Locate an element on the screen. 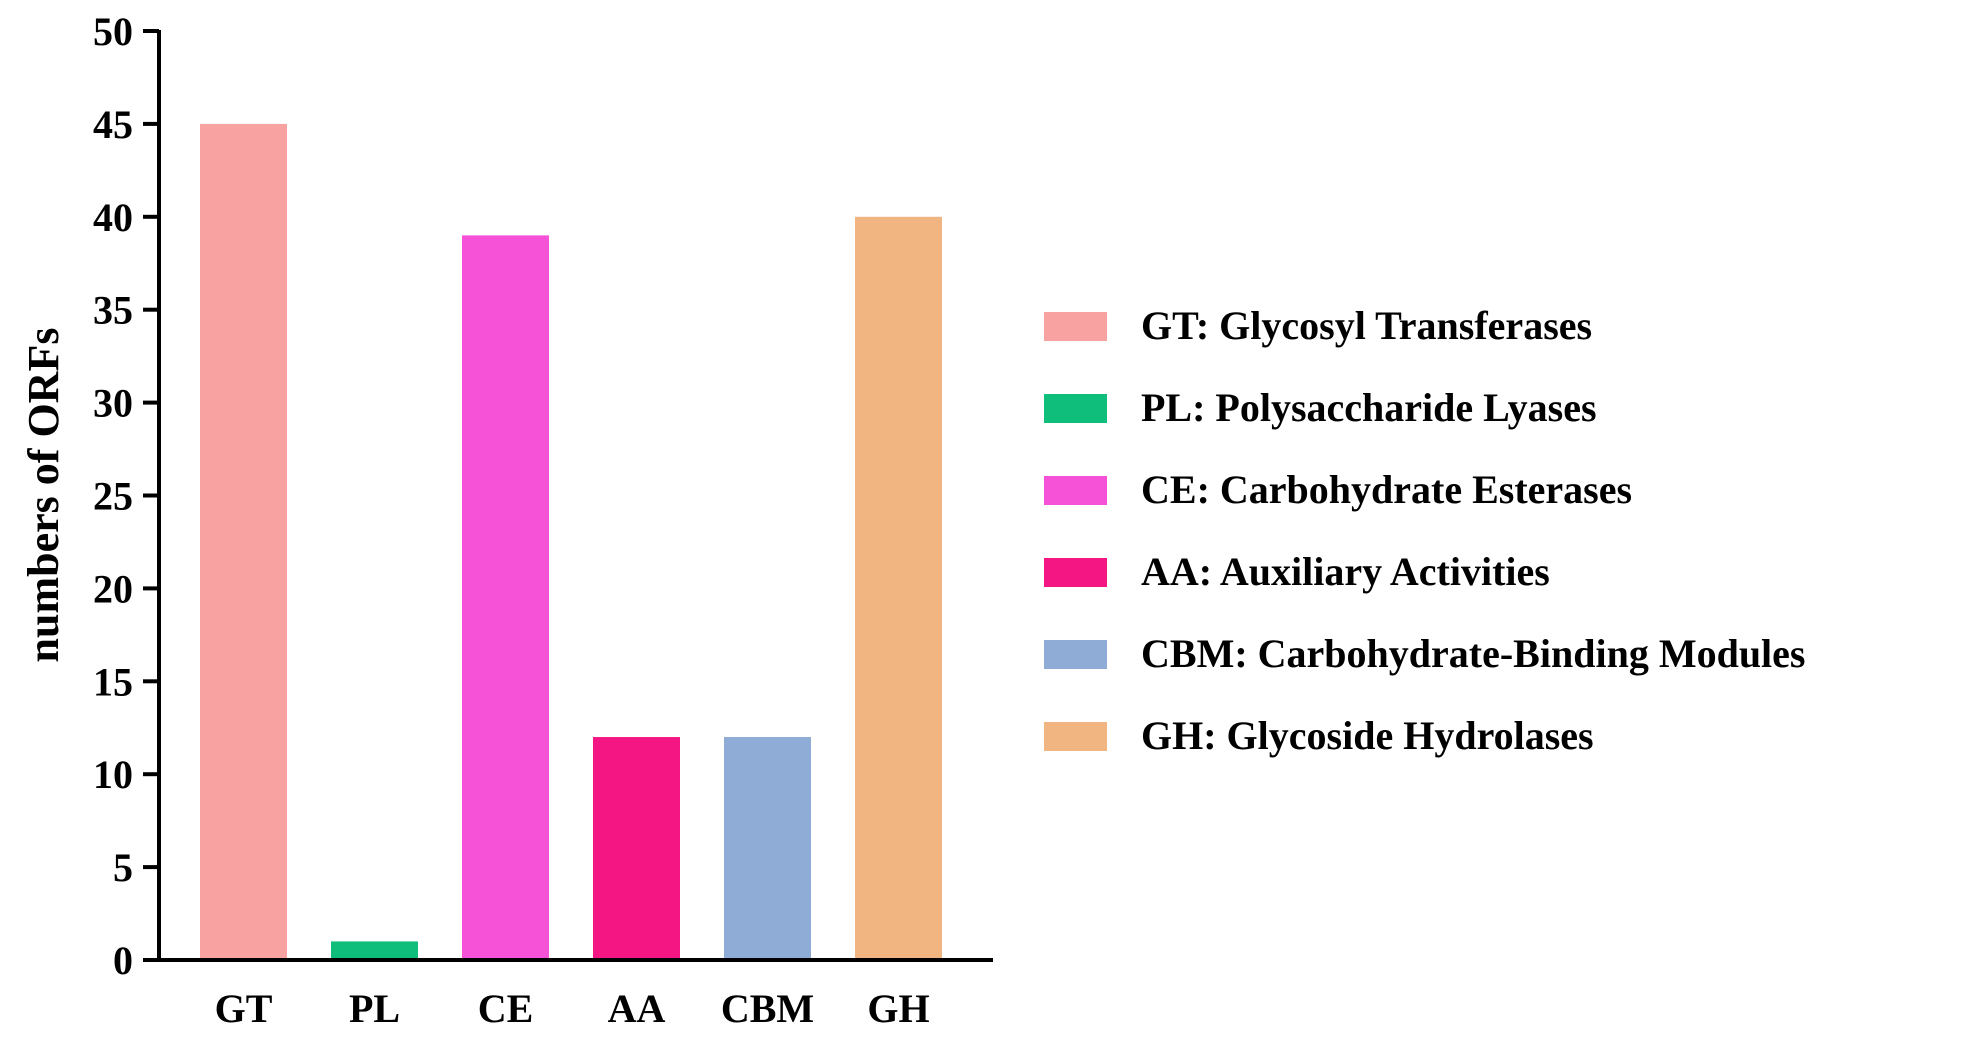 Image resolution: width=1970 pixels, height=1039 pixels. y-tick-label: 50 is located at coordinates (113, 31).